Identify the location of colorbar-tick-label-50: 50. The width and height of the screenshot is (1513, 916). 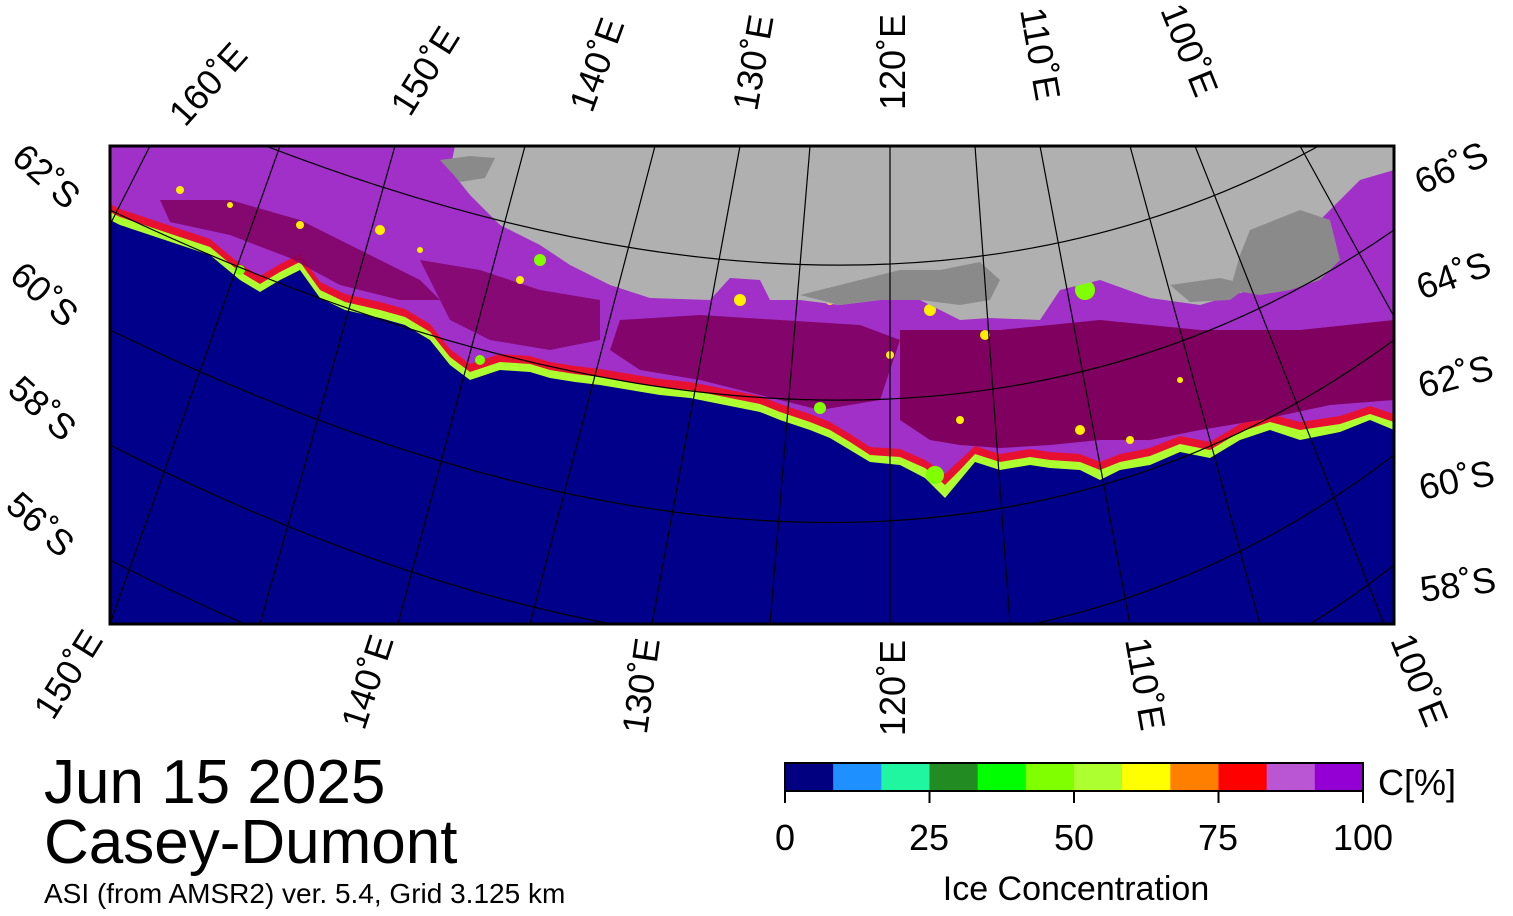
(1074, 837).